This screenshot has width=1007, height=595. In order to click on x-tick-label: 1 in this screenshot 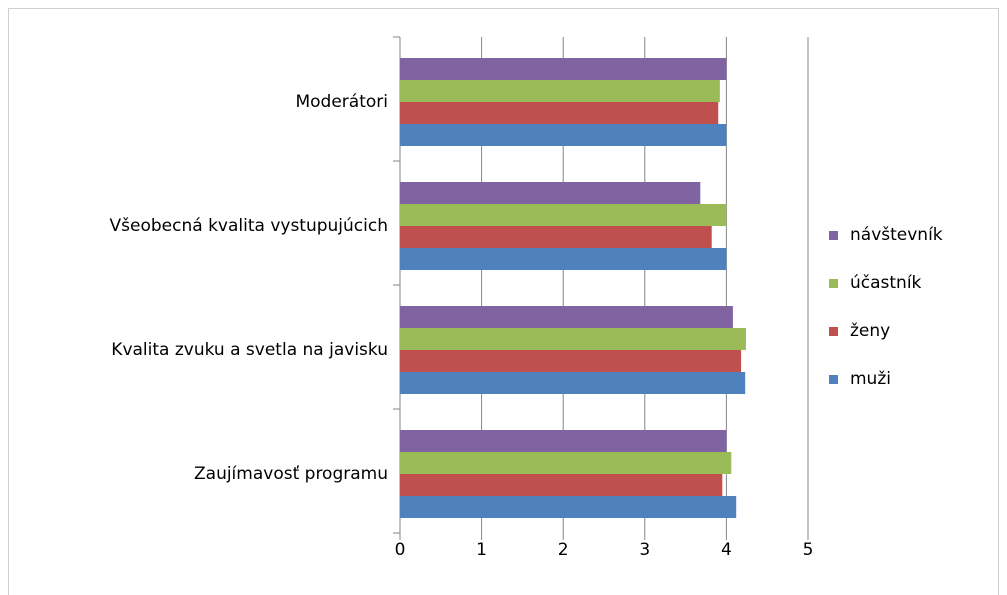, I will do `click(481, 550)`.